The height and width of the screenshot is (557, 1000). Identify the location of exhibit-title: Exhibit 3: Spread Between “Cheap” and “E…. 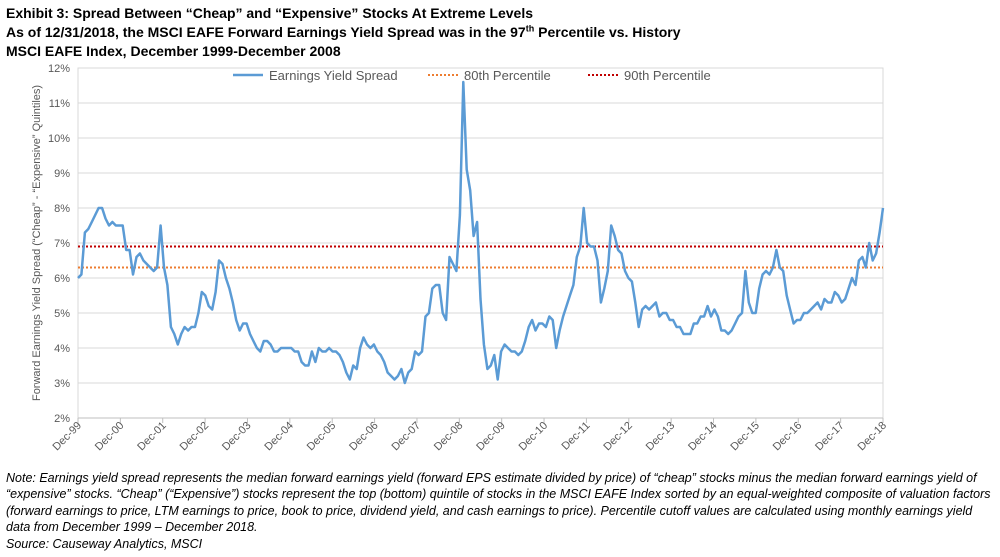
(269, 13).